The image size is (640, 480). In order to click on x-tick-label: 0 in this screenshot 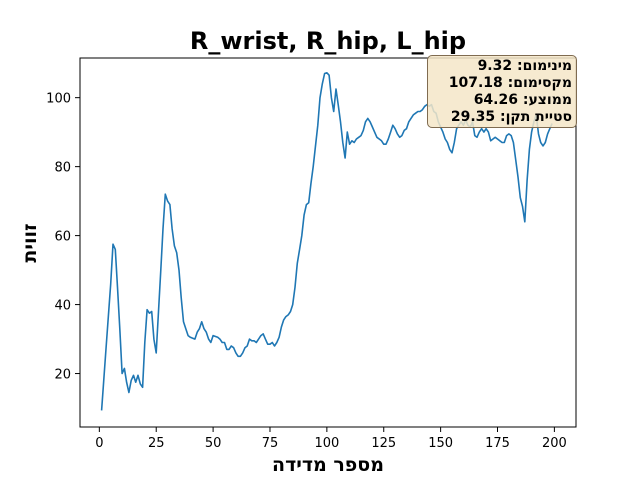, I will do `click(99, 443)`.